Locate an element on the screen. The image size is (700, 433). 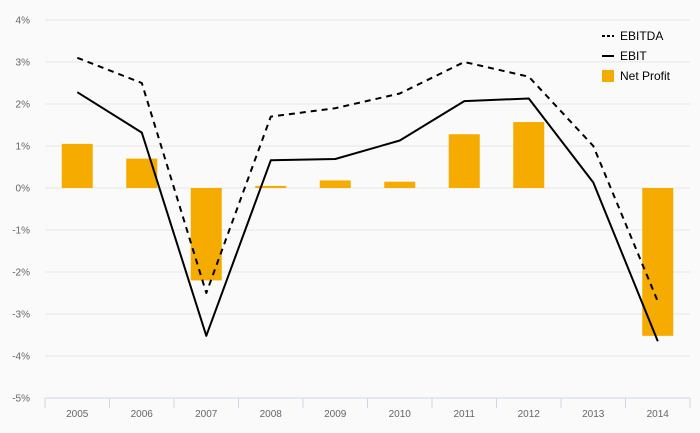
y-tick-label: -3% is located at coordinates (21, 315).